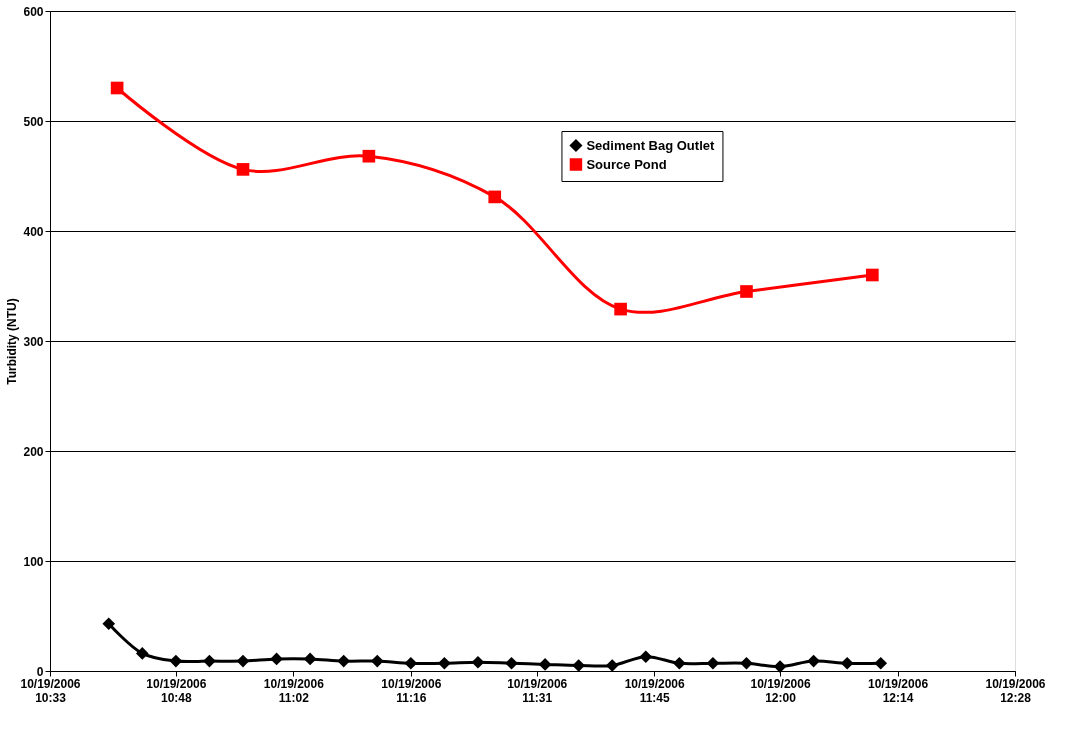 This screenshot has height=744, width=1091. Describe the element at coordinates (1015, 690) in the screenshot. I see `x-tick-label: 10/19/2006 12:28` at that location.